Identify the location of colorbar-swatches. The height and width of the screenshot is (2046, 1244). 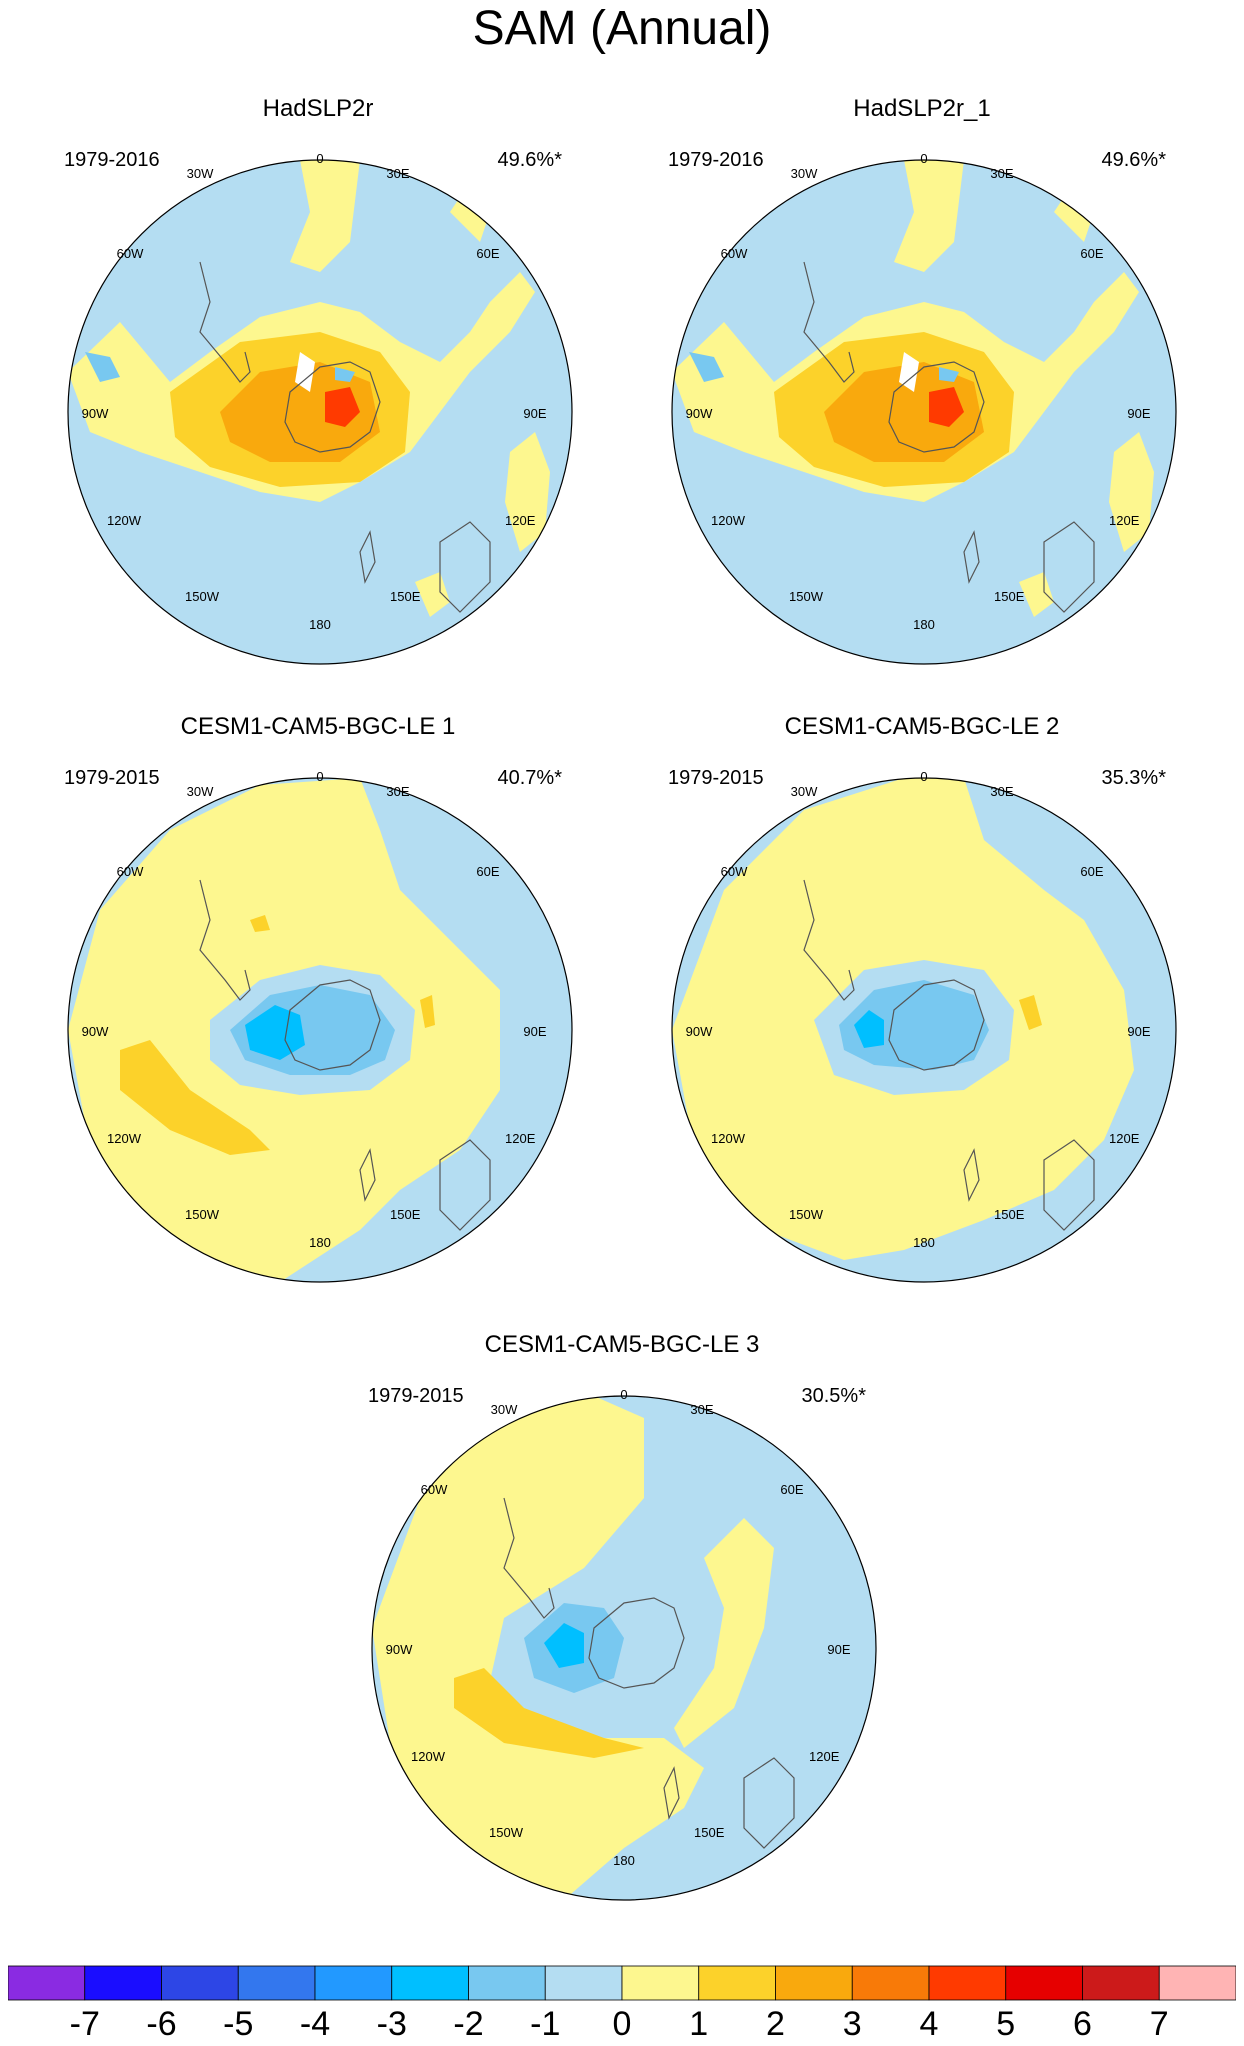
(622, 1983).